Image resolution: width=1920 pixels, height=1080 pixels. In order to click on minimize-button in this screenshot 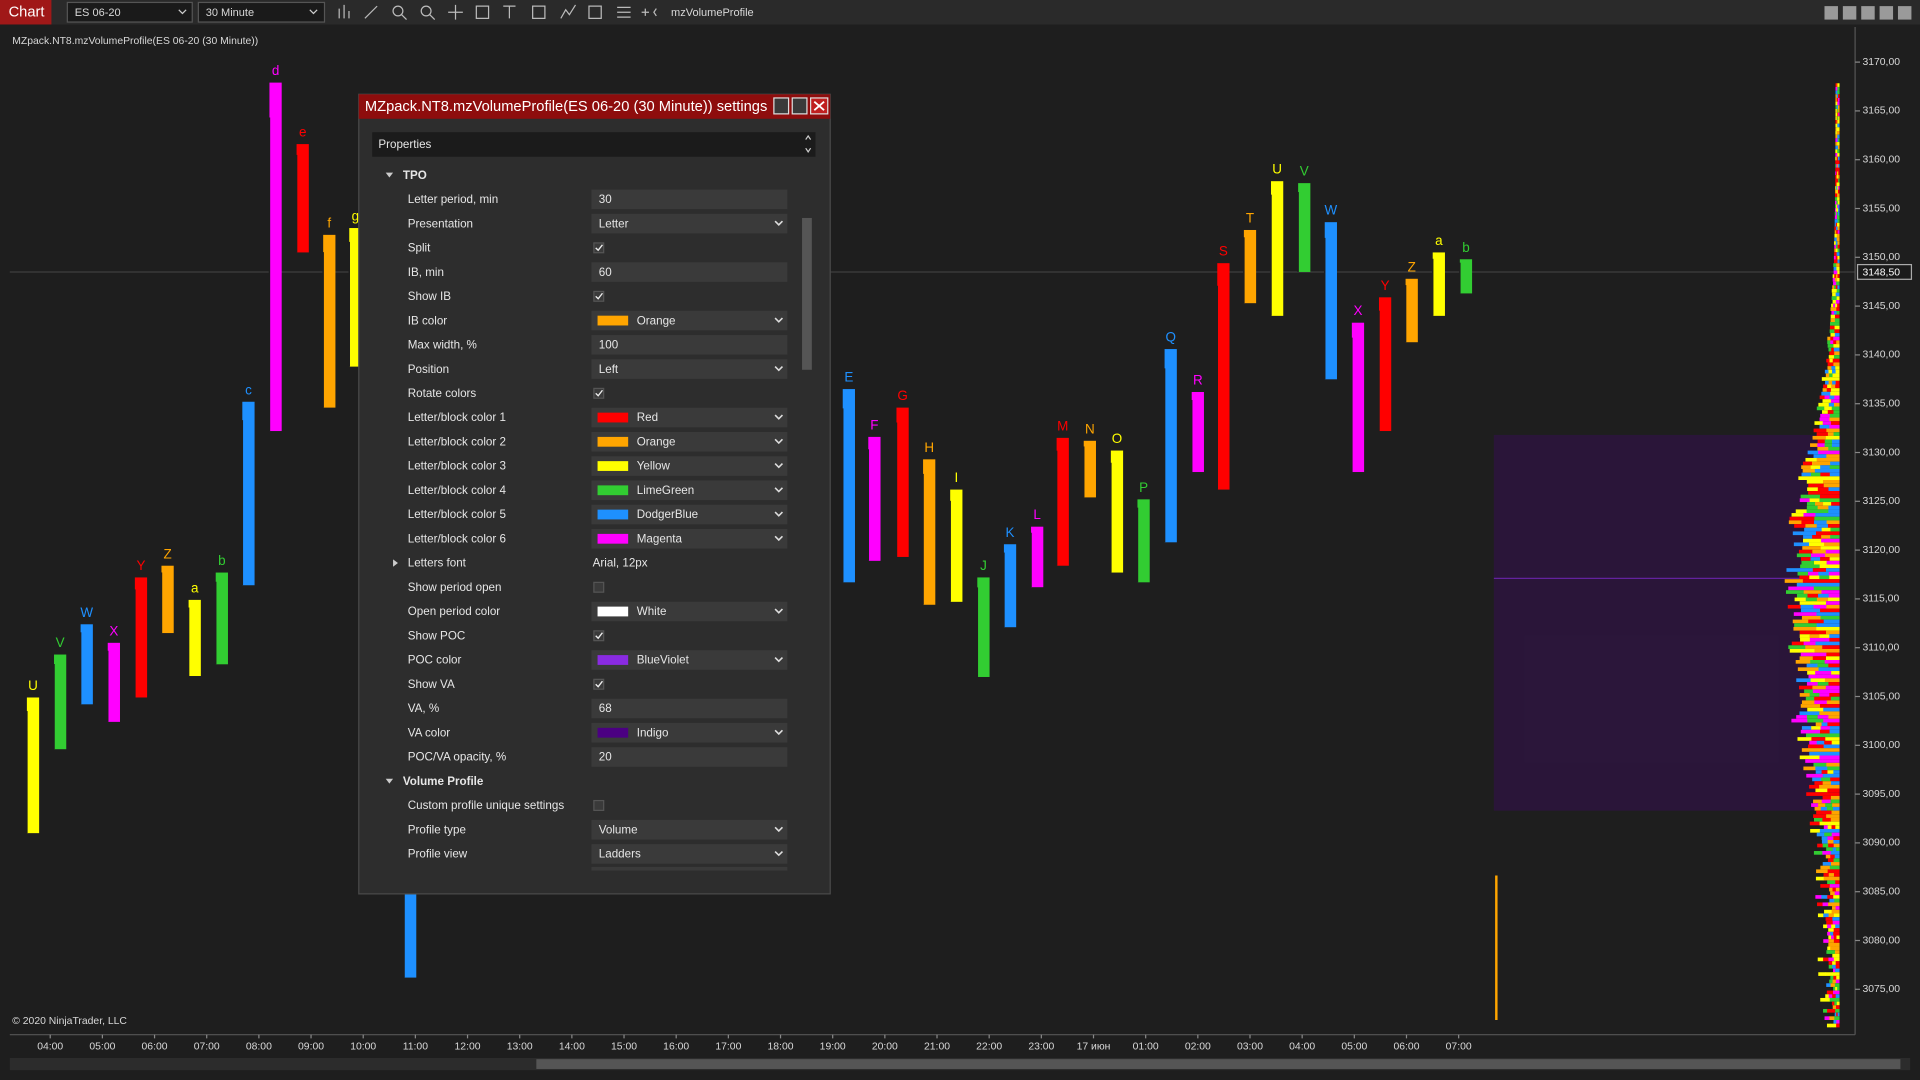, I will do `click(781, 106)`.